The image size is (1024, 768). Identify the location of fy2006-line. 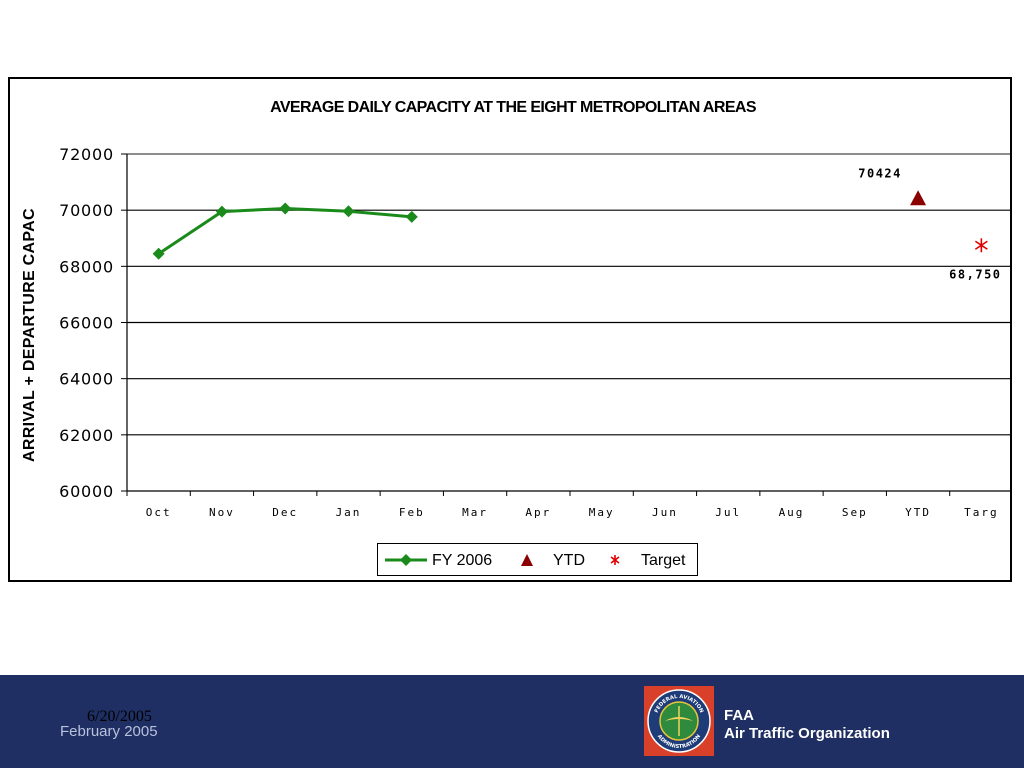
(284, 230).